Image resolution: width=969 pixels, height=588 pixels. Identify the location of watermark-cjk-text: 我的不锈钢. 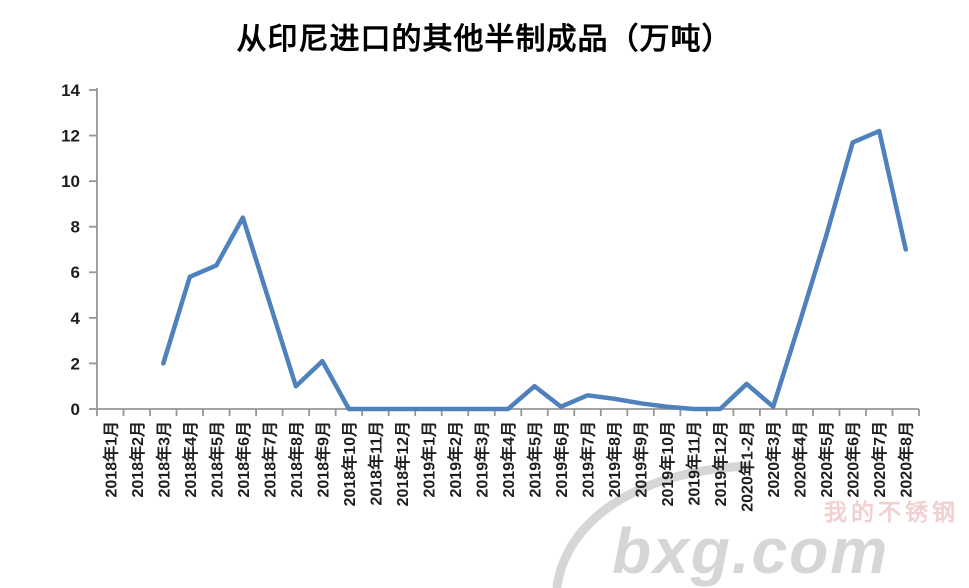
(891, 512).